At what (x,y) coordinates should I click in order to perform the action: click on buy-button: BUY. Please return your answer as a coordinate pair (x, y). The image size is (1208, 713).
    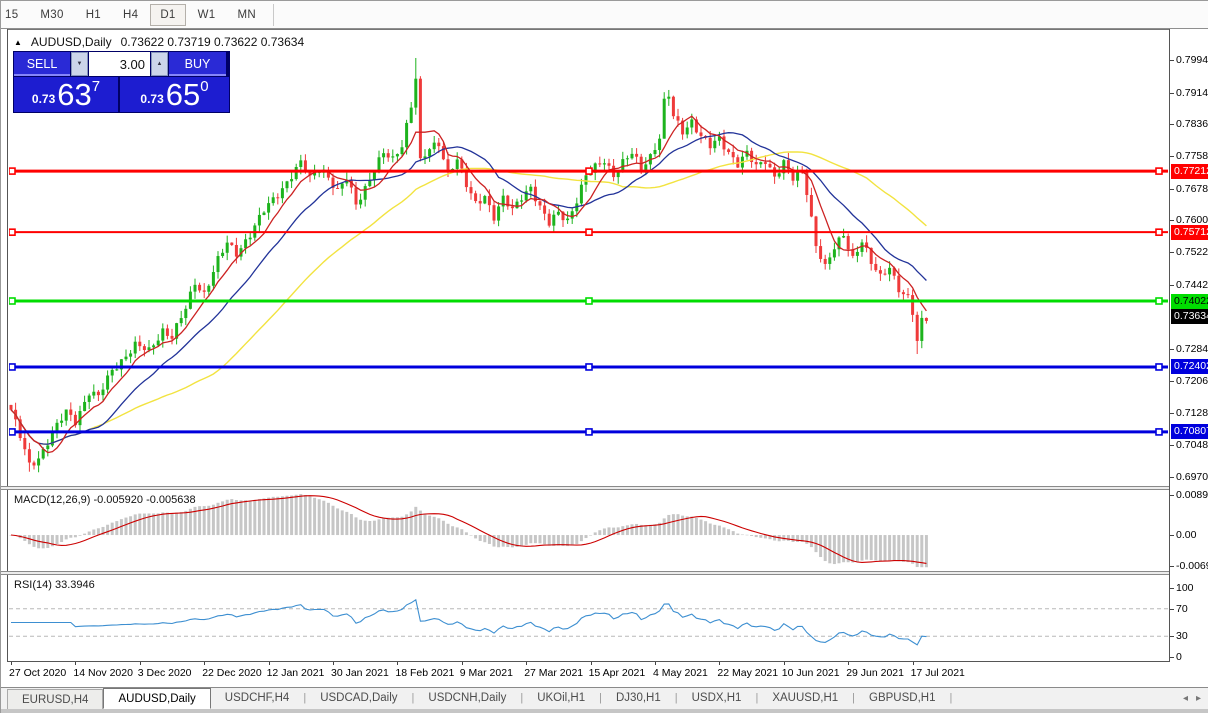
    Looking at the image, I should click on (197, 64).